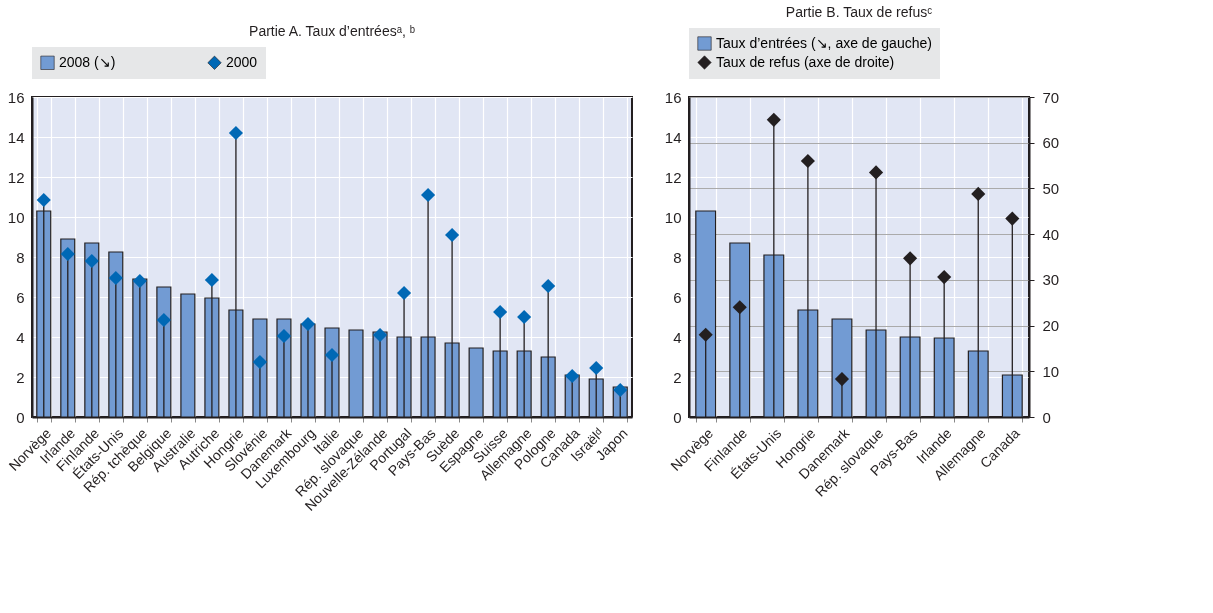 The image size is (1213, 613). I want to click on y2-tick-label: 60, so click(1051, 143).